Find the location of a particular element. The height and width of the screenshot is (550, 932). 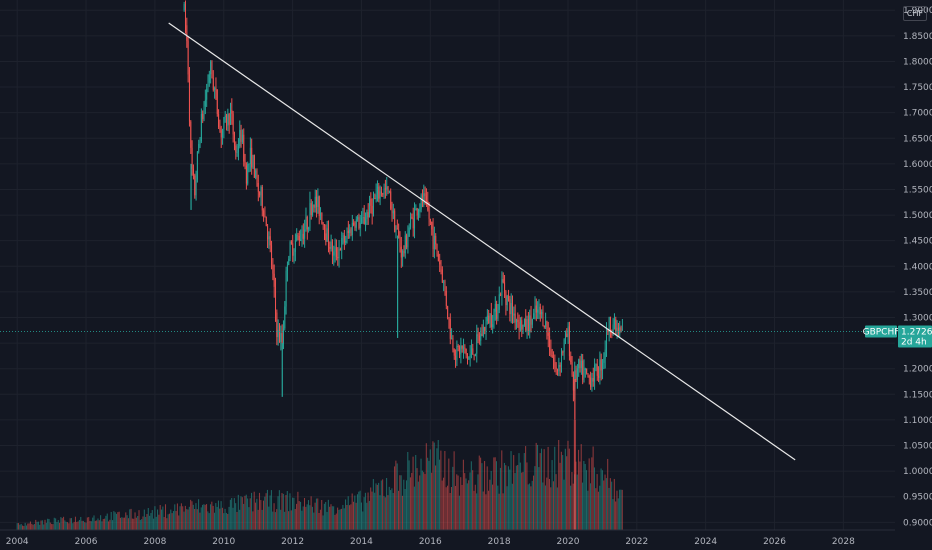

volume-bars is located at coordinates (319, 475).